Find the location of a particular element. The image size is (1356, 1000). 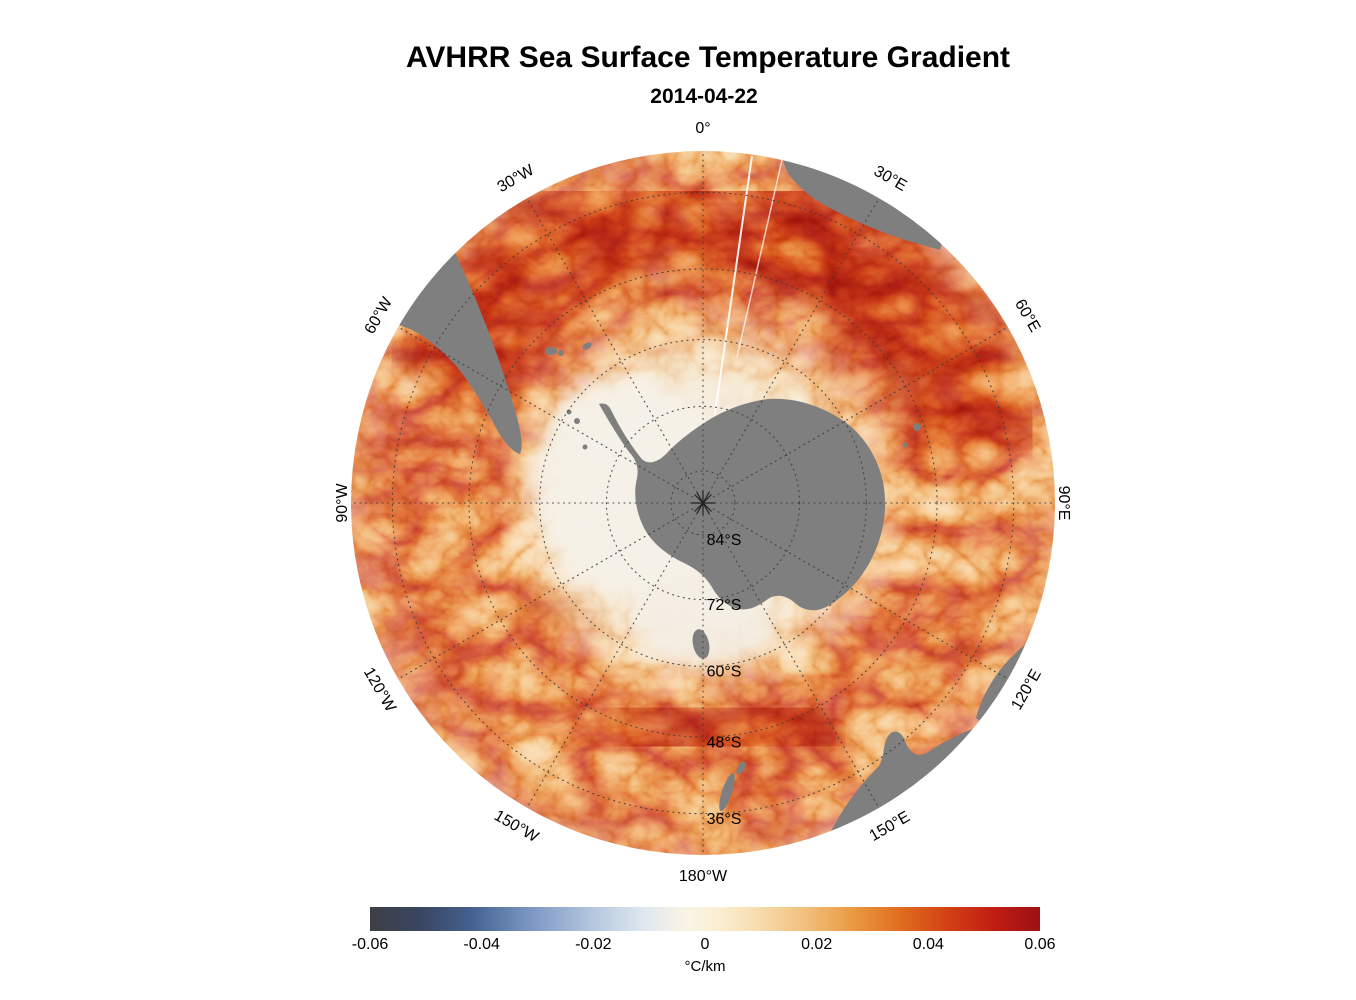

meridian-label-60E: 60°E is located at coordinates (1027, 316).